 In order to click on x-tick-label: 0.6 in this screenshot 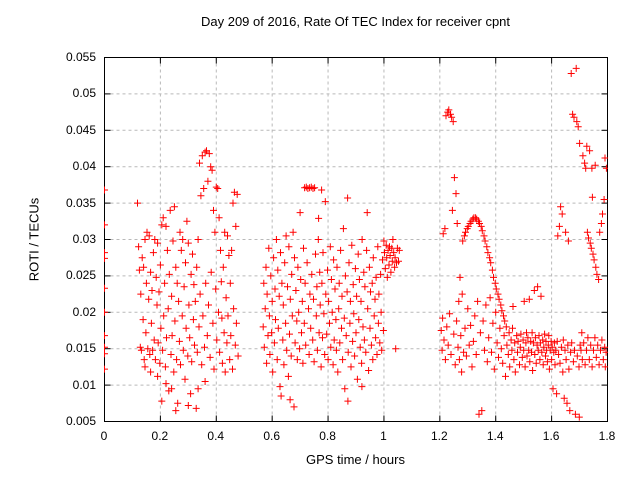, I will do `click(271, 436)`.